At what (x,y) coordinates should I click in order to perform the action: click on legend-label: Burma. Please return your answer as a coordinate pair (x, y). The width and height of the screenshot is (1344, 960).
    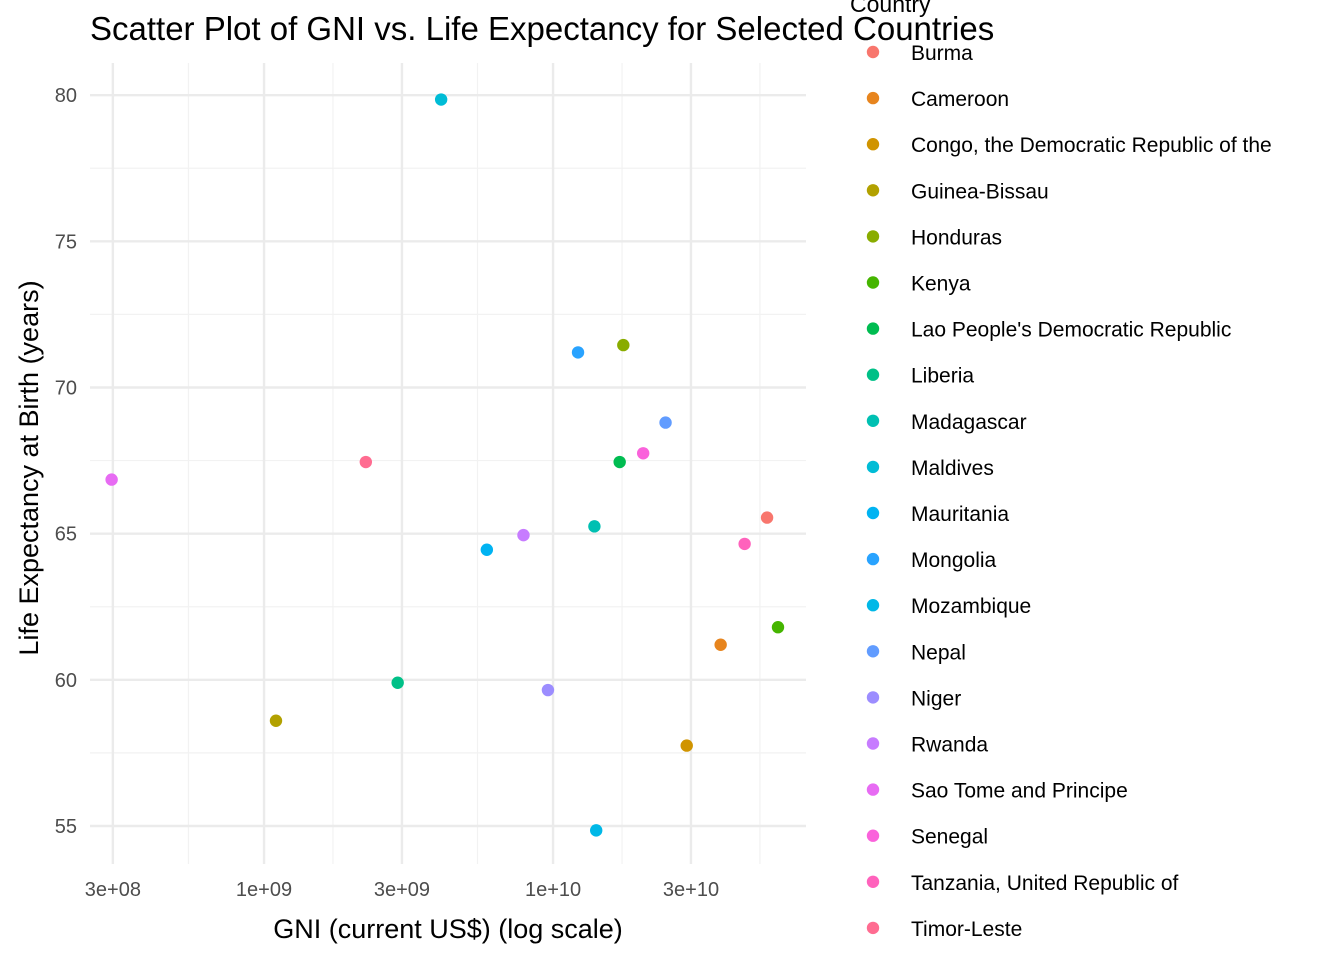
    Looking at the image, I should click on (942, 53).